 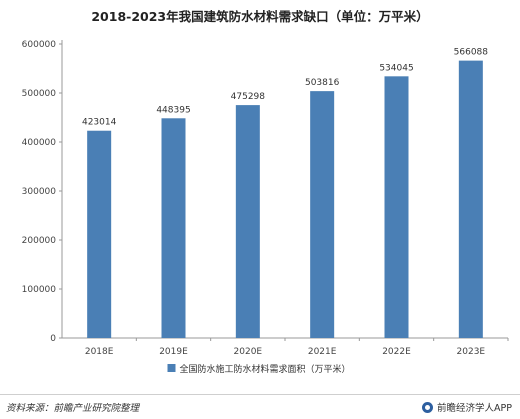 What do you see at coordinates (471, 352) in the screenshot?
I see `x-tick-label: 2023E` at bounding box center [471, 352].